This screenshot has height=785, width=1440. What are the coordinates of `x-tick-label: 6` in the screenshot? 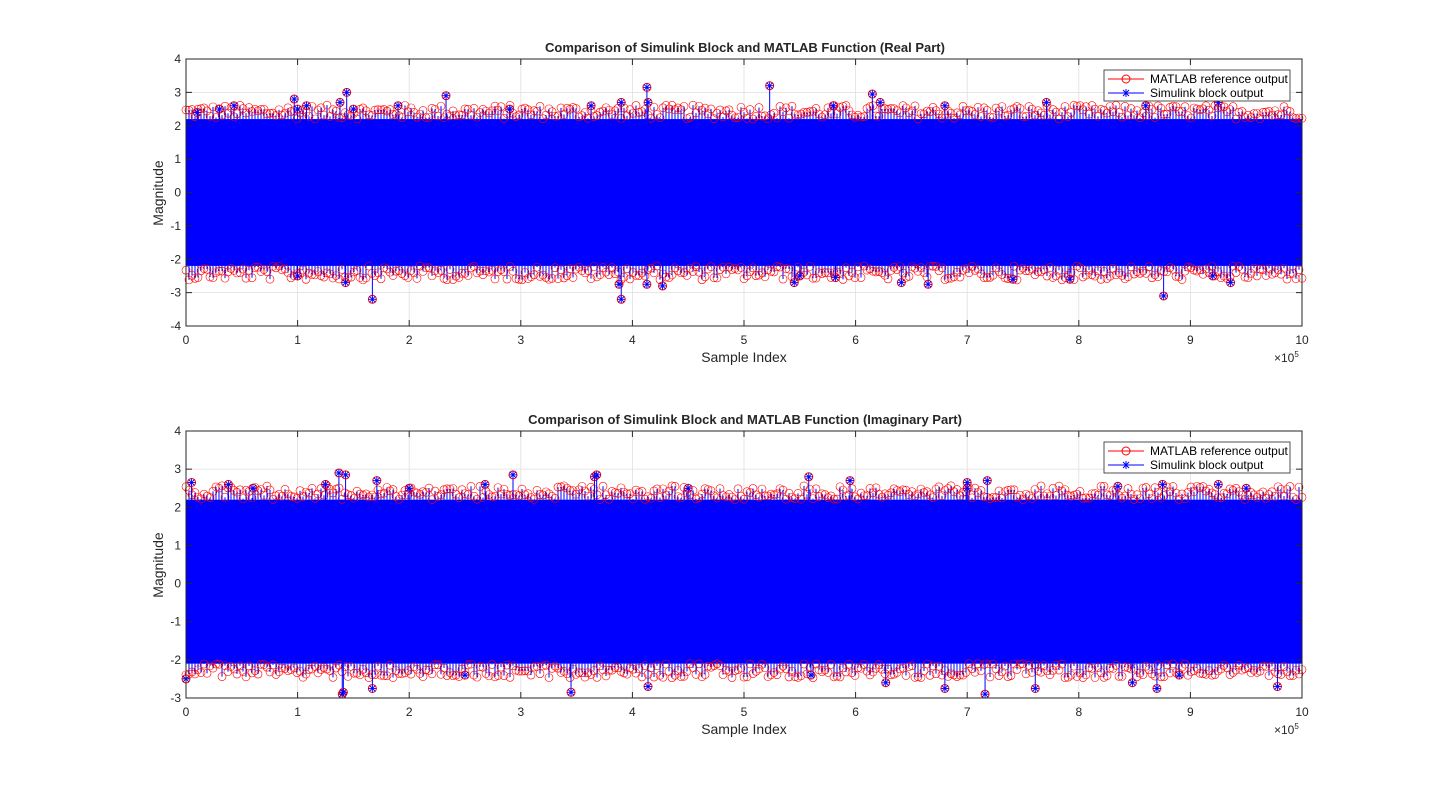 It's located at (855, 712).